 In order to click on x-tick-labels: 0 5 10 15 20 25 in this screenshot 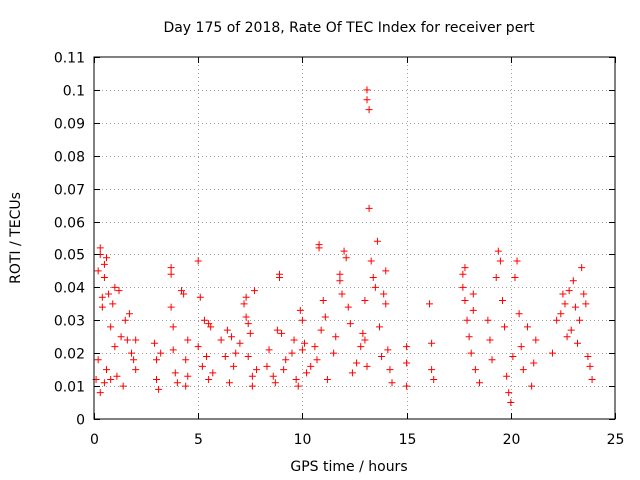, I will do `click(357, 440)`.